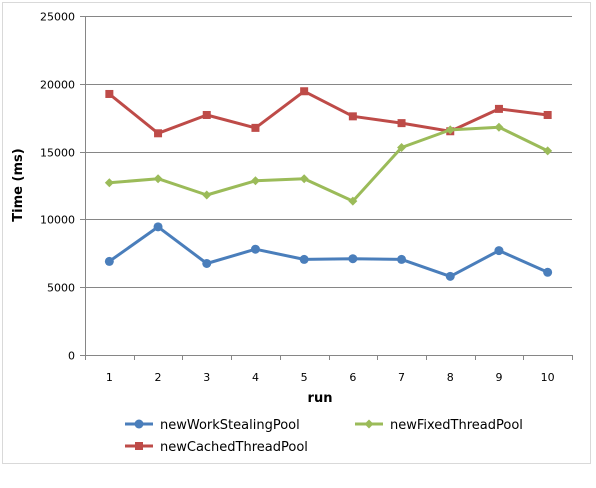 The width and height of the screenshot is (596, 488). I want to click on x-tick-labels: 1 2 3 4 5 6 7 8 9 10, so click(330, 377).